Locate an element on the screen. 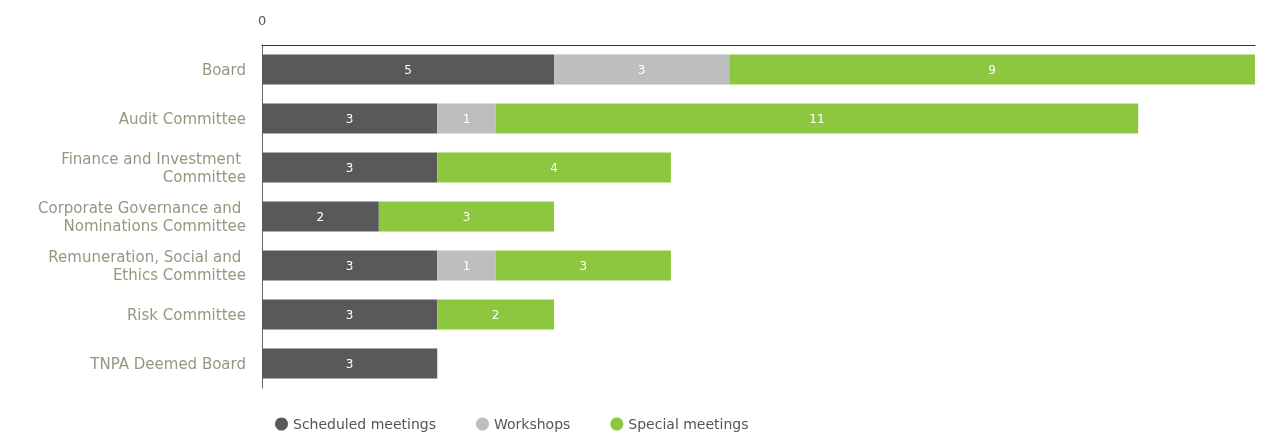  legend-label: Scheduled meetings is located at coordinates (364, 424).